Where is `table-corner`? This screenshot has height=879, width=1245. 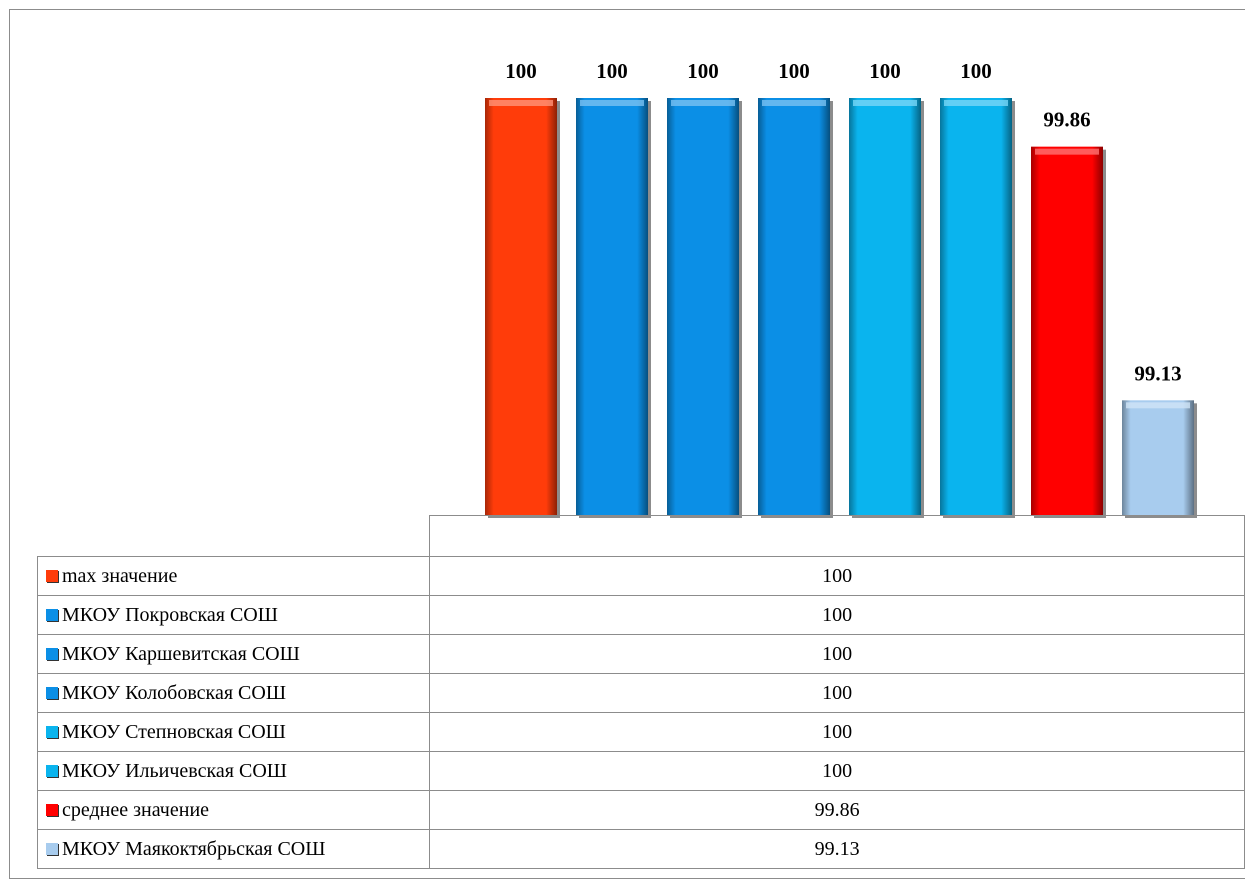
table-corner is located at coordinates (234, 536).